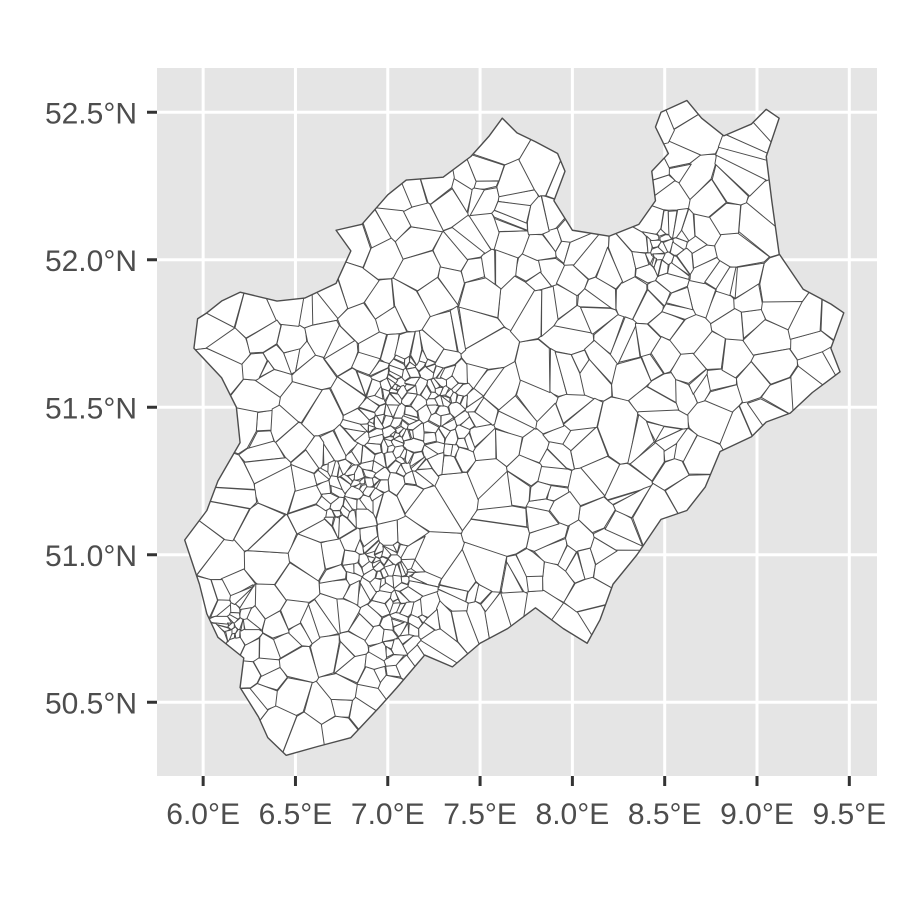 The height and width of the screenshot is (900, 900). Describe the element at coordinates (203, 814) in the screenshot. I see `x-tick-label-0: 6.0°E` at that location.